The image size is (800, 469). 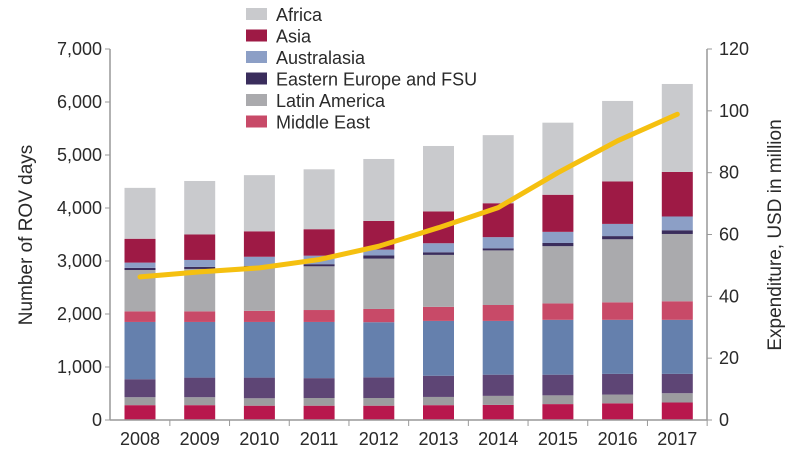 What do you see at coordinates (379, 439) in the screenshot?
I see `x-tick-label: 2012` at bounding box center [379, 439].